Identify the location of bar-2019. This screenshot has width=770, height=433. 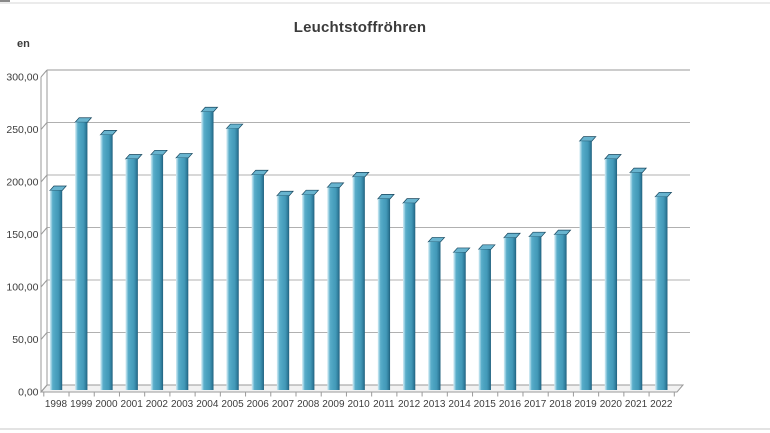
(587, 263).